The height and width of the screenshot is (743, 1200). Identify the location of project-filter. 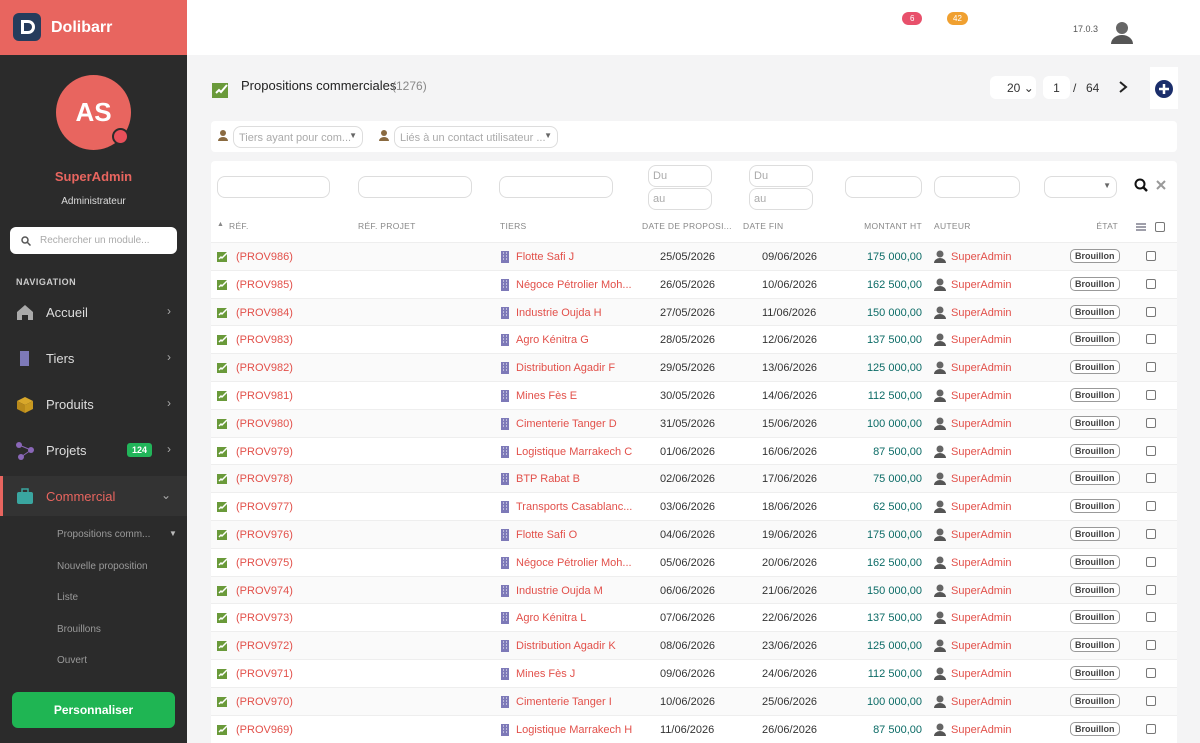
(415, 187).